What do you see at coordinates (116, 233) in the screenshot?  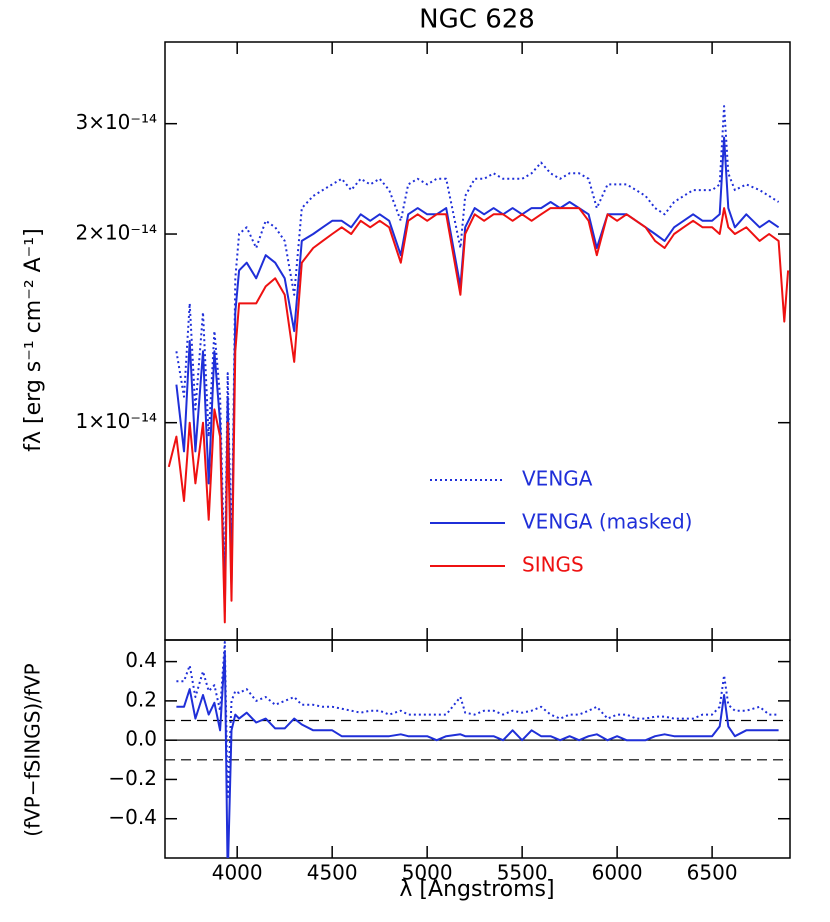 I see `y-tick-label: 2×10⁻¹⁴` at bounding box center [116, 233].